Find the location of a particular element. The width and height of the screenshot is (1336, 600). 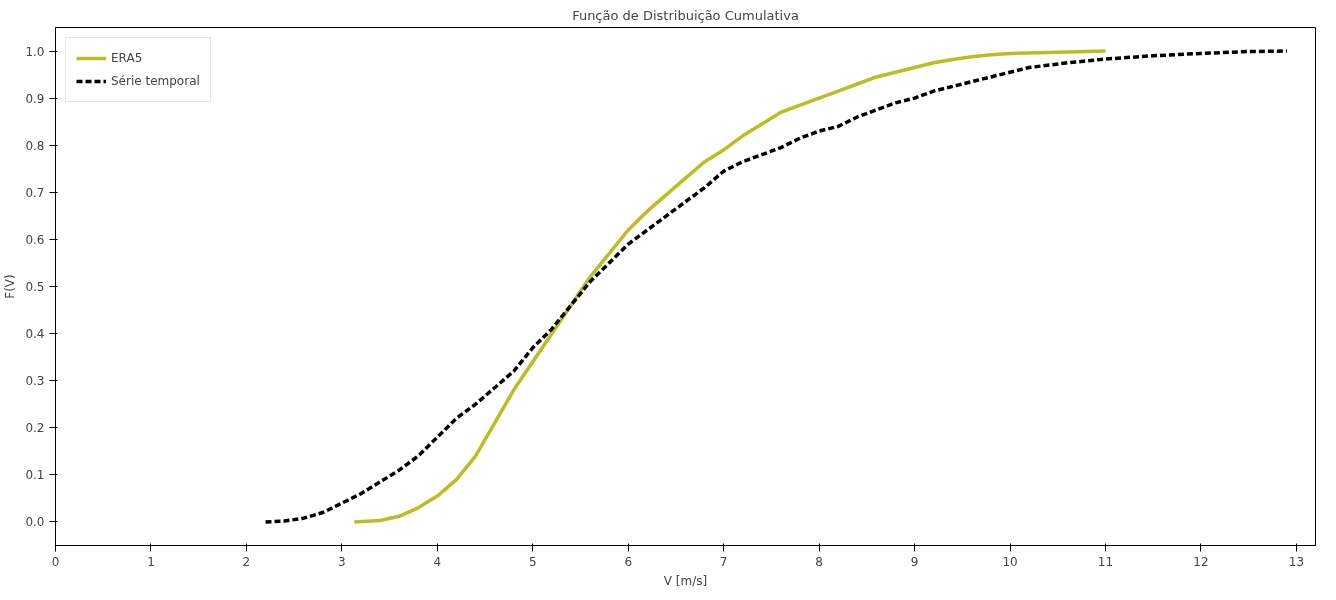

y-tick-label: 0.7 is located at coordinates (35, 192).